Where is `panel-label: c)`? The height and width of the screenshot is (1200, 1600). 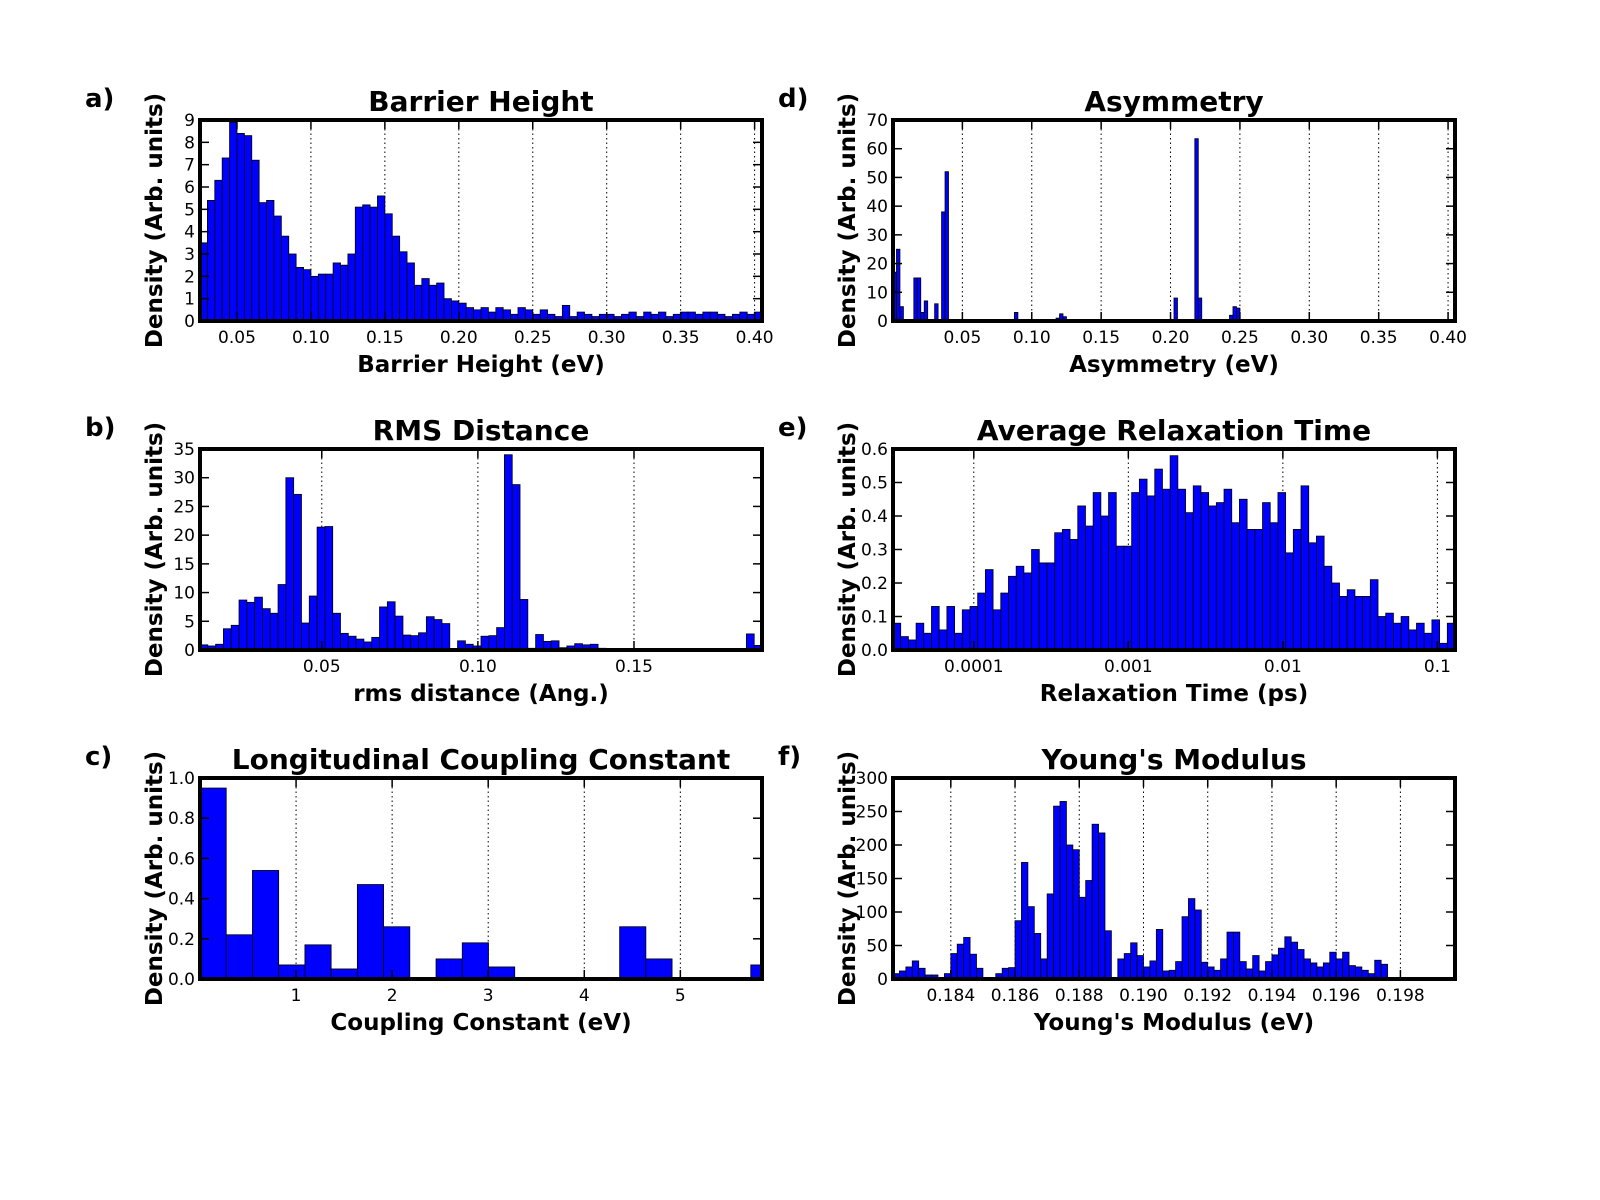
panel-label: c) is located at coordinates (98, 757).